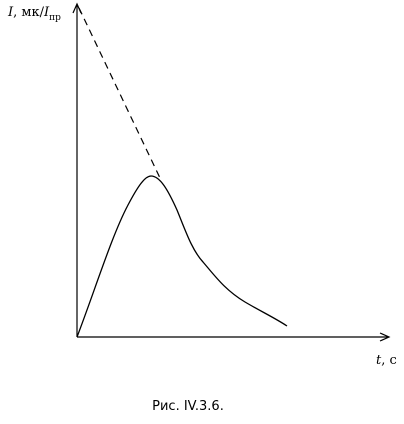 Image resolution: width=404 pixels, height=424 pixels. What do you see at coordinates (29, 12) in the screenshot?
I see `y-unit: , мк/` at bounding box center [29, 12].